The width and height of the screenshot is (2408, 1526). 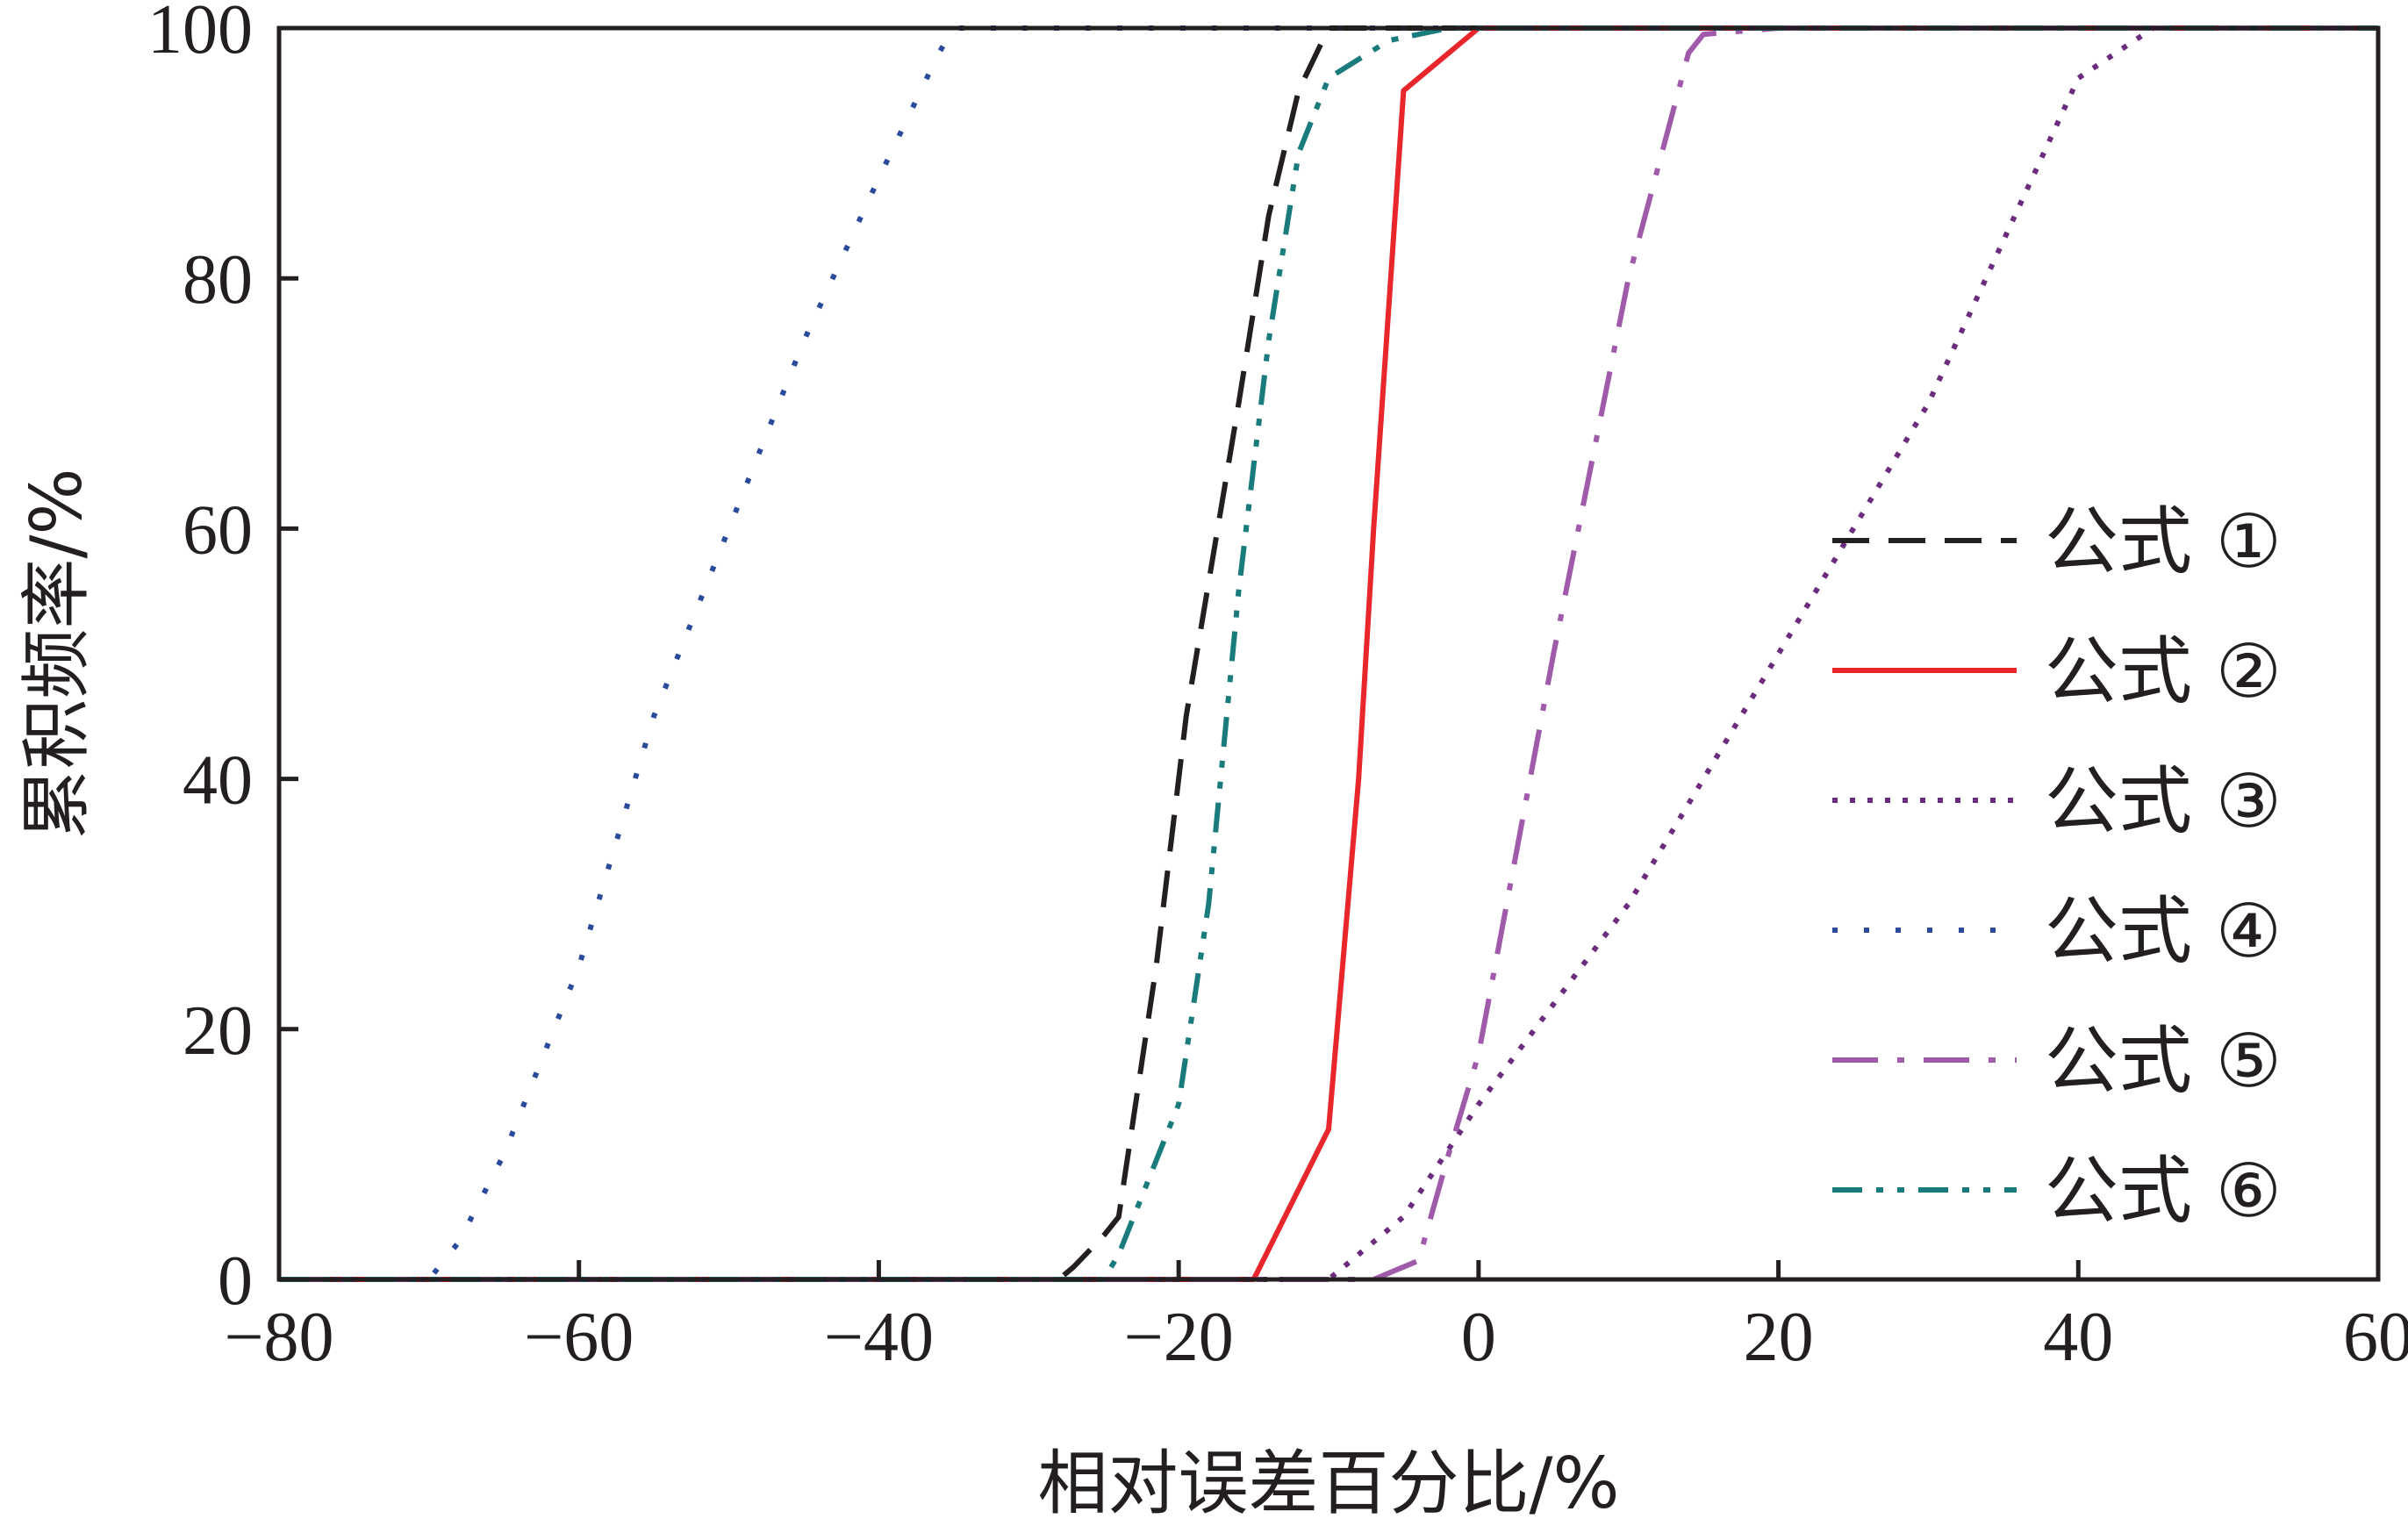 What do you see at coordinates (218, 530) in the screenshot?
I see `y-tick-label: 60` at bounding box center [218, 530].